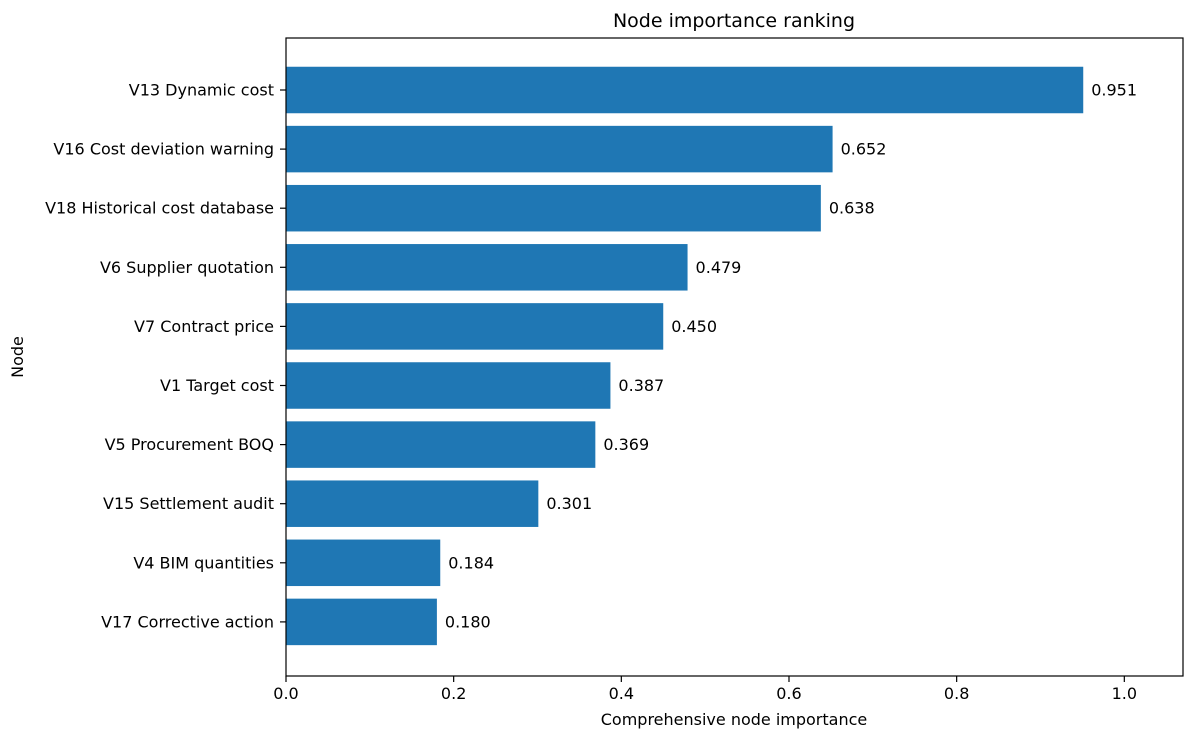 Image resolution: width=1194 pixels, height=739 pixels. Describe the element at coordinates (189, 444) in the screenshot. I see `y-tick-label: V5 Procurement BOQ` at that location.